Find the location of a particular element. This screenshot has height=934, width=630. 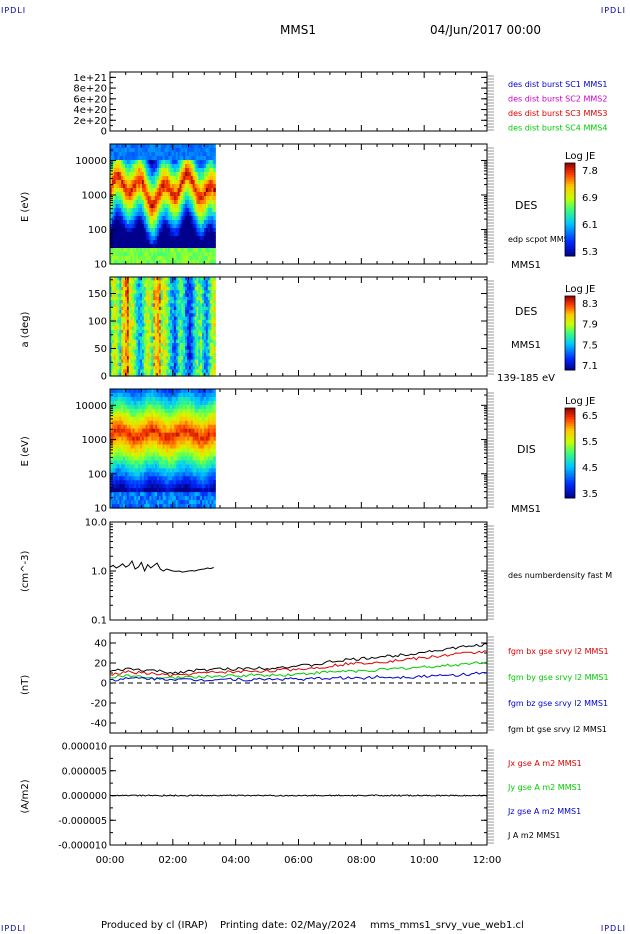

des_energy-y-tick-label: 1000 is located at coordinates (94, 195).